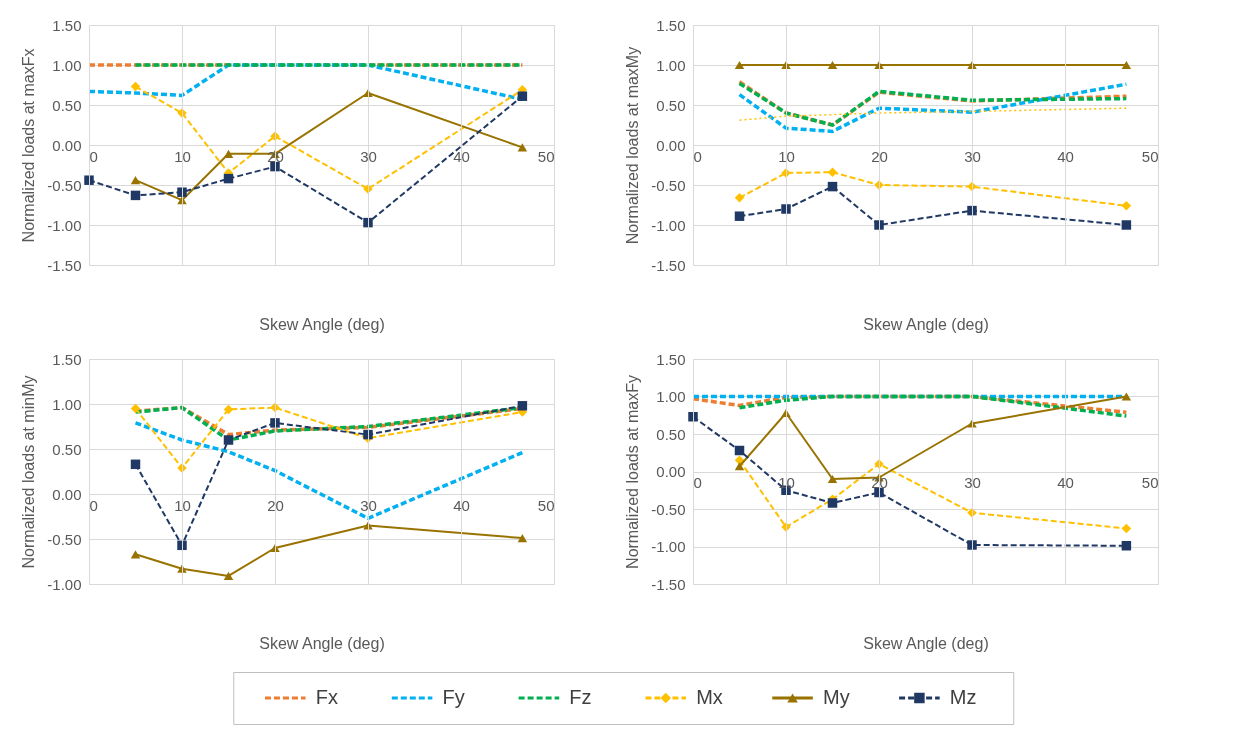  I want to click on y-axis-title: Normalized loads at maxMy, so click(633, 145).